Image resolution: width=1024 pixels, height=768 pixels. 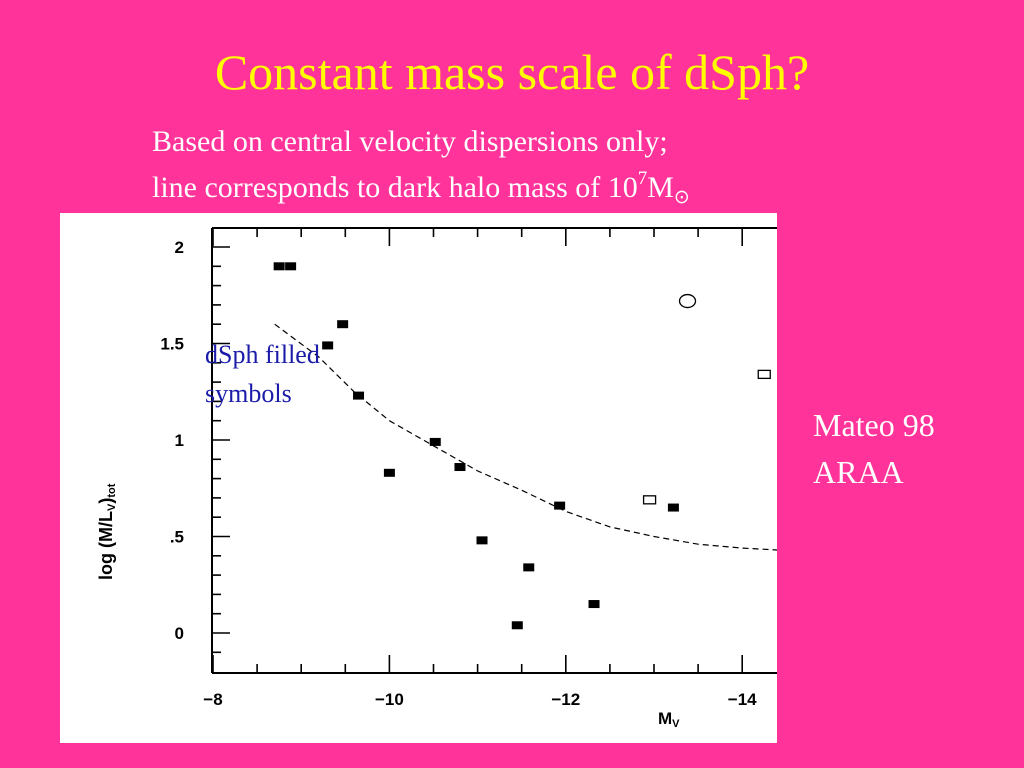 I want to click on y-tick-label: 1, so click(x=179, y=440).